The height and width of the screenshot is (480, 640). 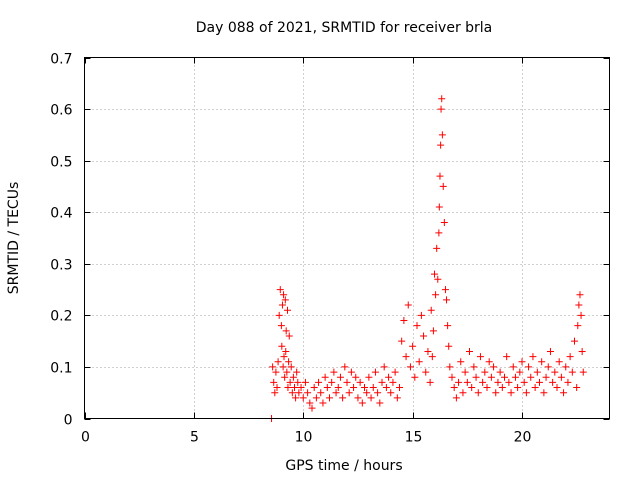 I want to click on y-axis-label: SRMTID / TECUs, so click(x=14, y=238).